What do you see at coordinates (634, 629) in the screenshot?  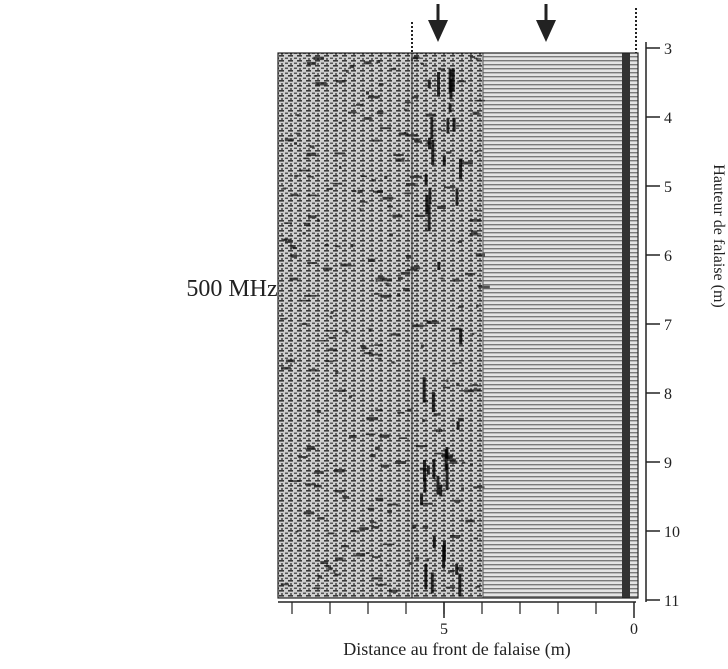 I see `x-tick-label: 0` at bounding box center [634, 629].